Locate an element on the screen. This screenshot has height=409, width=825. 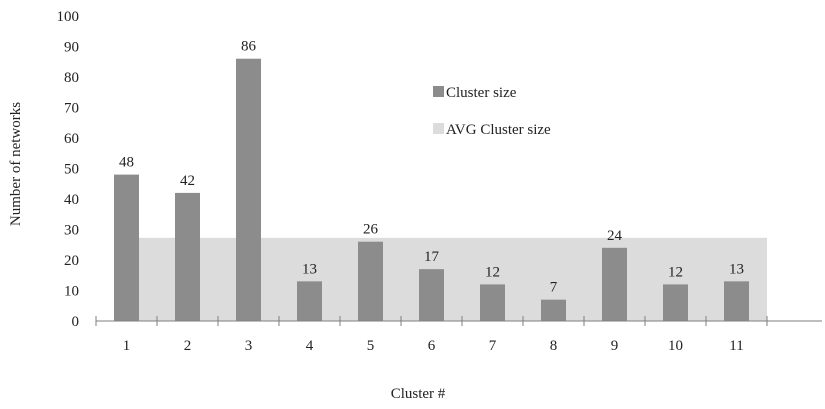
legend-label-avg-cluster-size: AVG Cluster size is located at coordinates (498, 130).